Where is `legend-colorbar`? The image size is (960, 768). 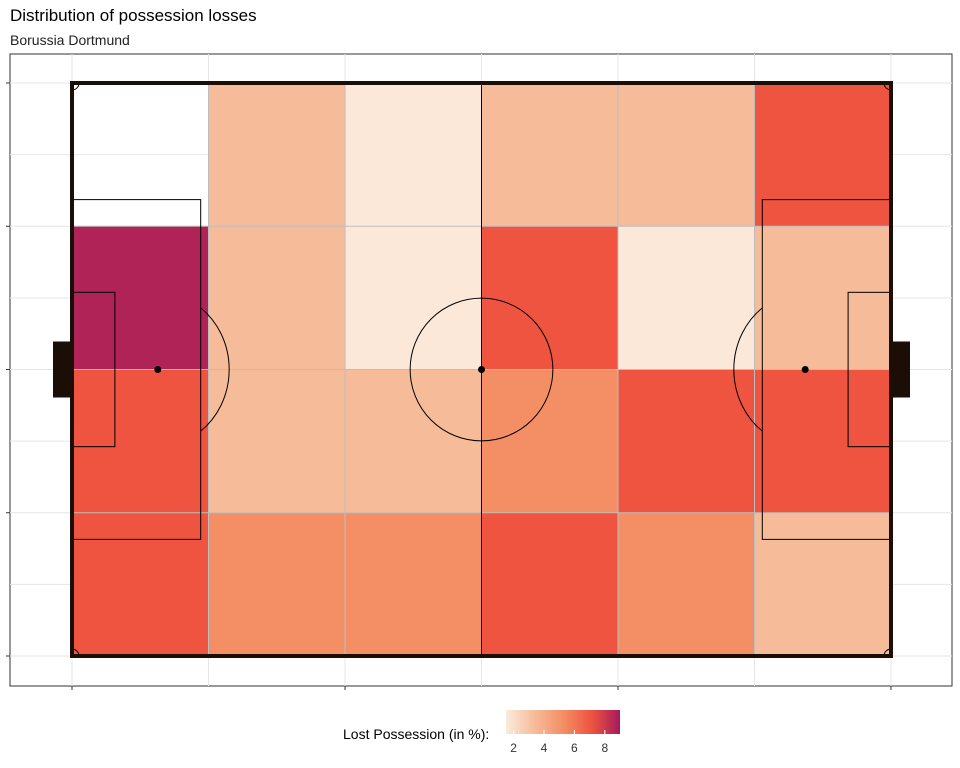 legend-colorbar is located at coordinates (563, 722).